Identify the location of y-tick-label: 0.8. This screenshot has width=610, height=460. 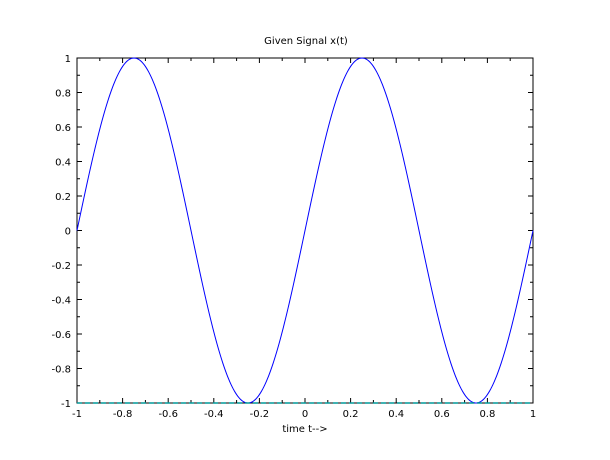
(63, 94).